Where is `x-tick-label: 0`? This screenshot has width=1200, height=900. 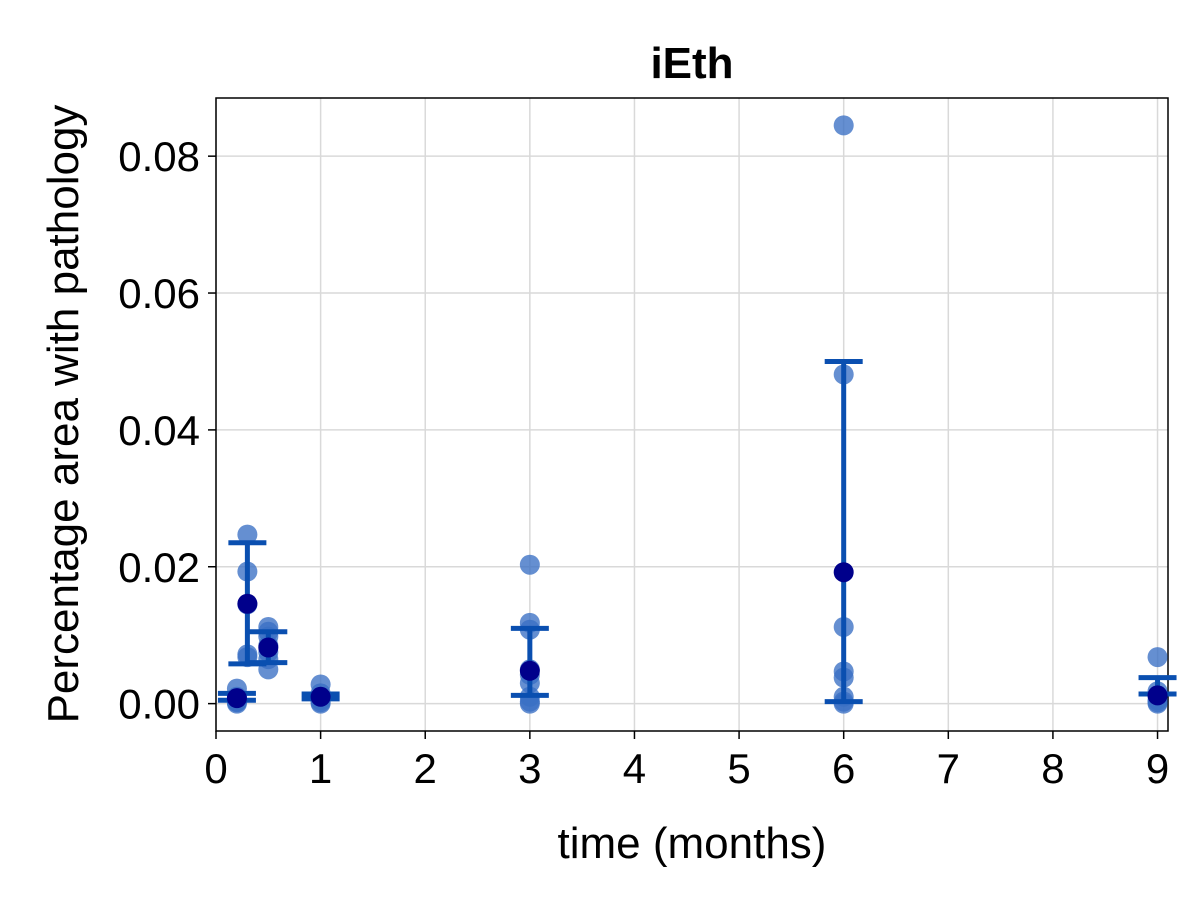
x-tick-label: 0 is located at coordinates (215, 768).